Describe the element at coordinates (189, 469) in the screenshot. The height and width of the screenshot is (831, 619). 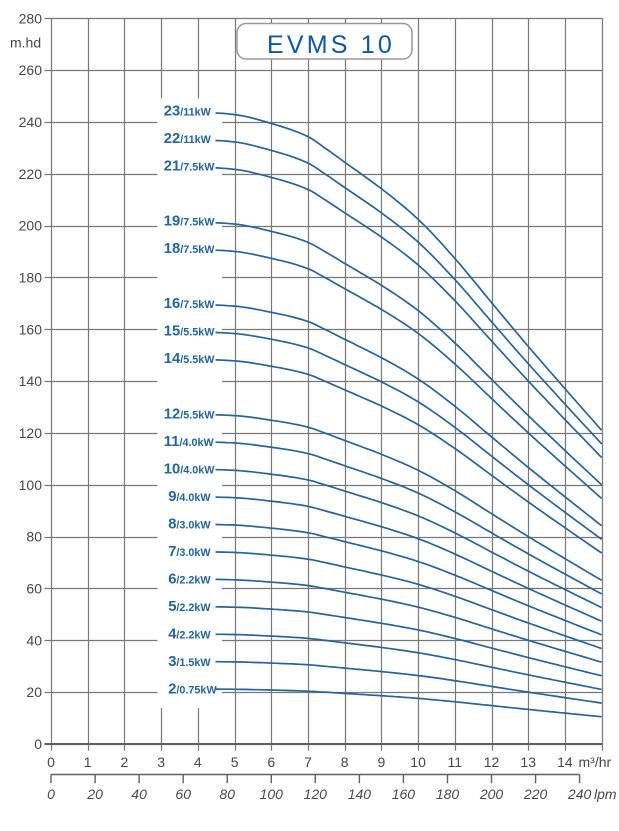
I see `svg-text: 10/4.0kW` at that location.